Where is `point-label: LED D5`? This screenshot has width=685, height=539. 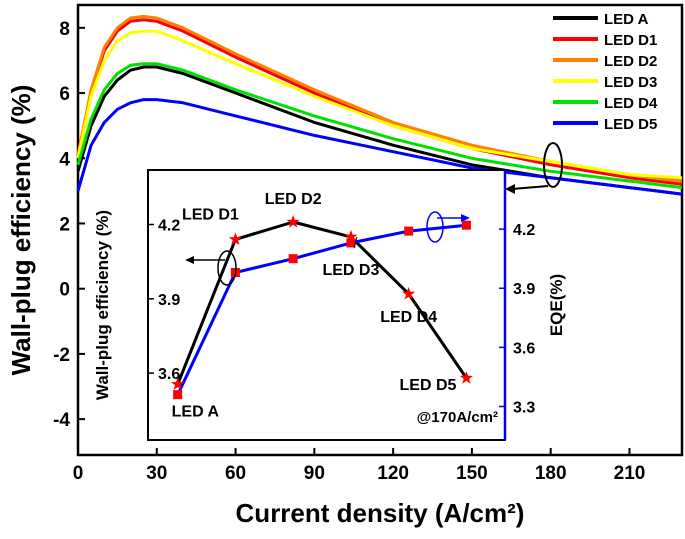 point-label: LED D5 is located at coordinates (428, 385).